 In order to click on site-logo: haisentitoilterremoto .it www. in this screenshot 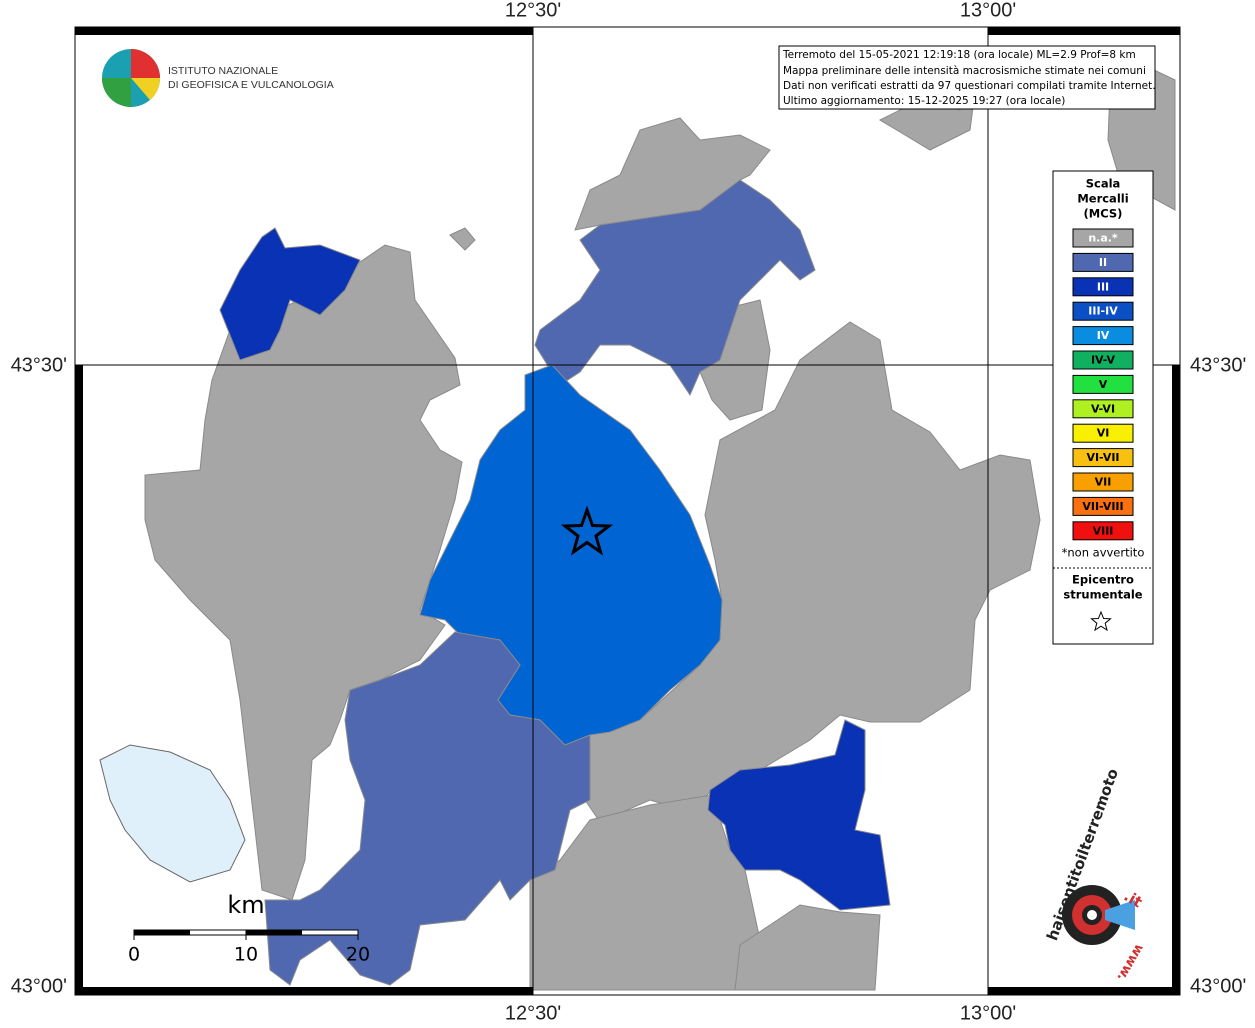, I will do `click(1094, 874)`.